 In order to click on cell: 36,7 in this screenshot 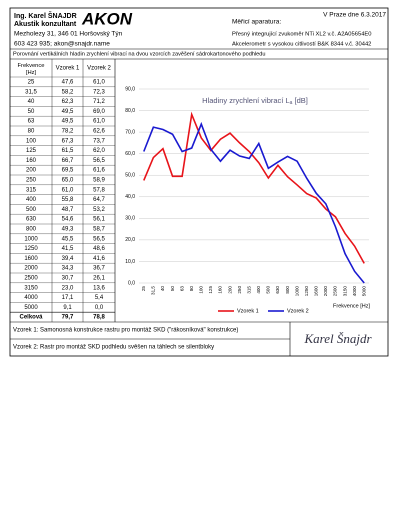, I will do `click(99, 269)`.